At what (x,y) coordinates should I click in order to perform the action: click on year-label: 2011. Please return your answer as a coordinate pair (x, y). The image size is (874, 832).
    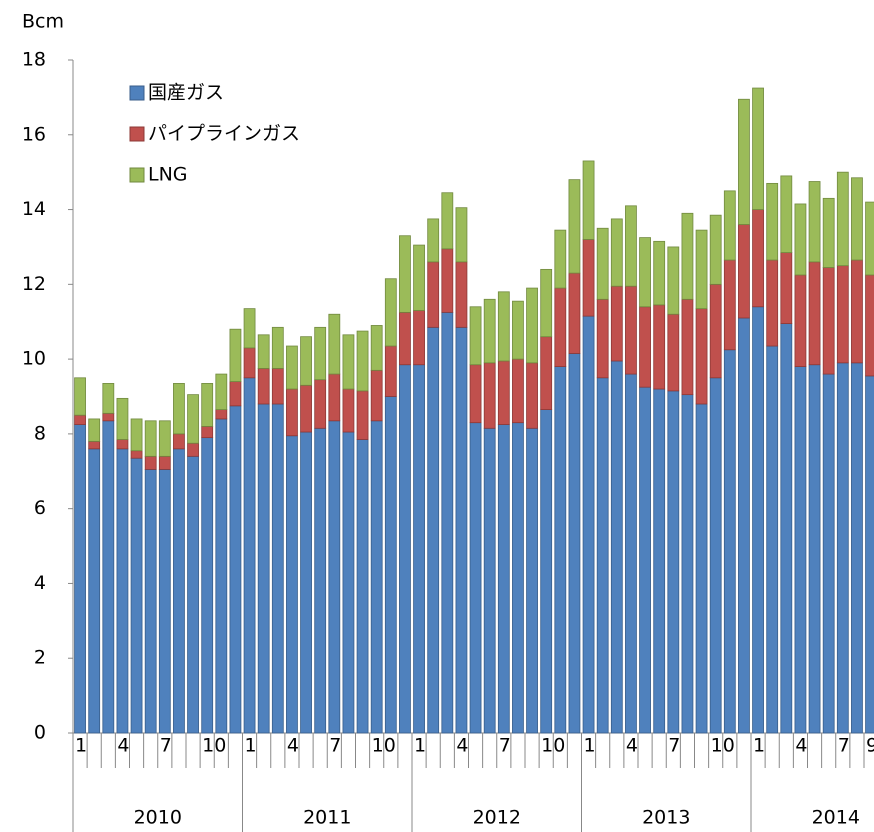
    Looking at the image, I should click on (327, 818).